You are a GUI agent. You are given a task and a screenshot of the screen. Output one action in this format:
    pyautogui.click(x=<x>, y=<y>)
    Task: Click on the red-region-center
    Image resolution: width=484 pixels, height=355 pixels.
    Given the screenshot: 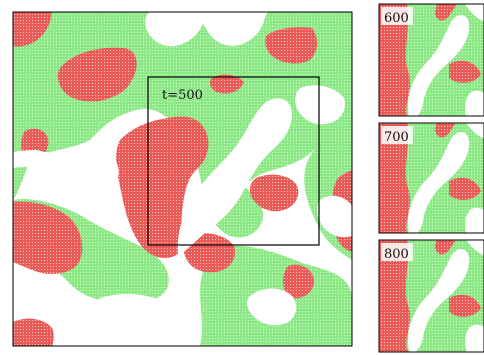 What is the action you would take?
    pyautogui.click(x=162, y=187)
    